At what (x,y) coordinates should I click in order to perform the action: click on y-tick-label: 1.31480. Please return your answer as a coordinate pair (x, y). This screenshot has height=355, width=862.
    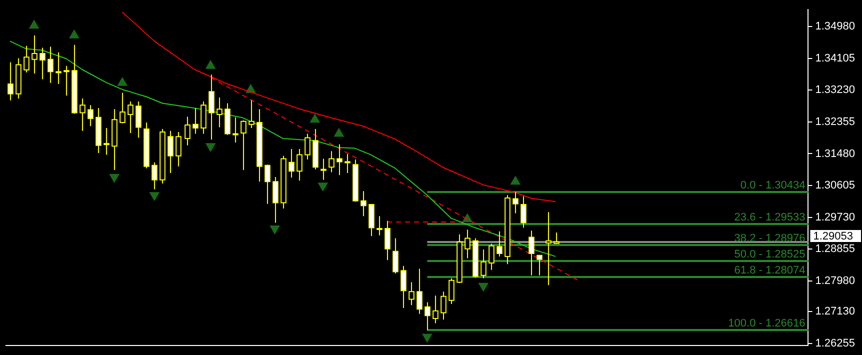
    Looking at the image, I should click on (835, 154).